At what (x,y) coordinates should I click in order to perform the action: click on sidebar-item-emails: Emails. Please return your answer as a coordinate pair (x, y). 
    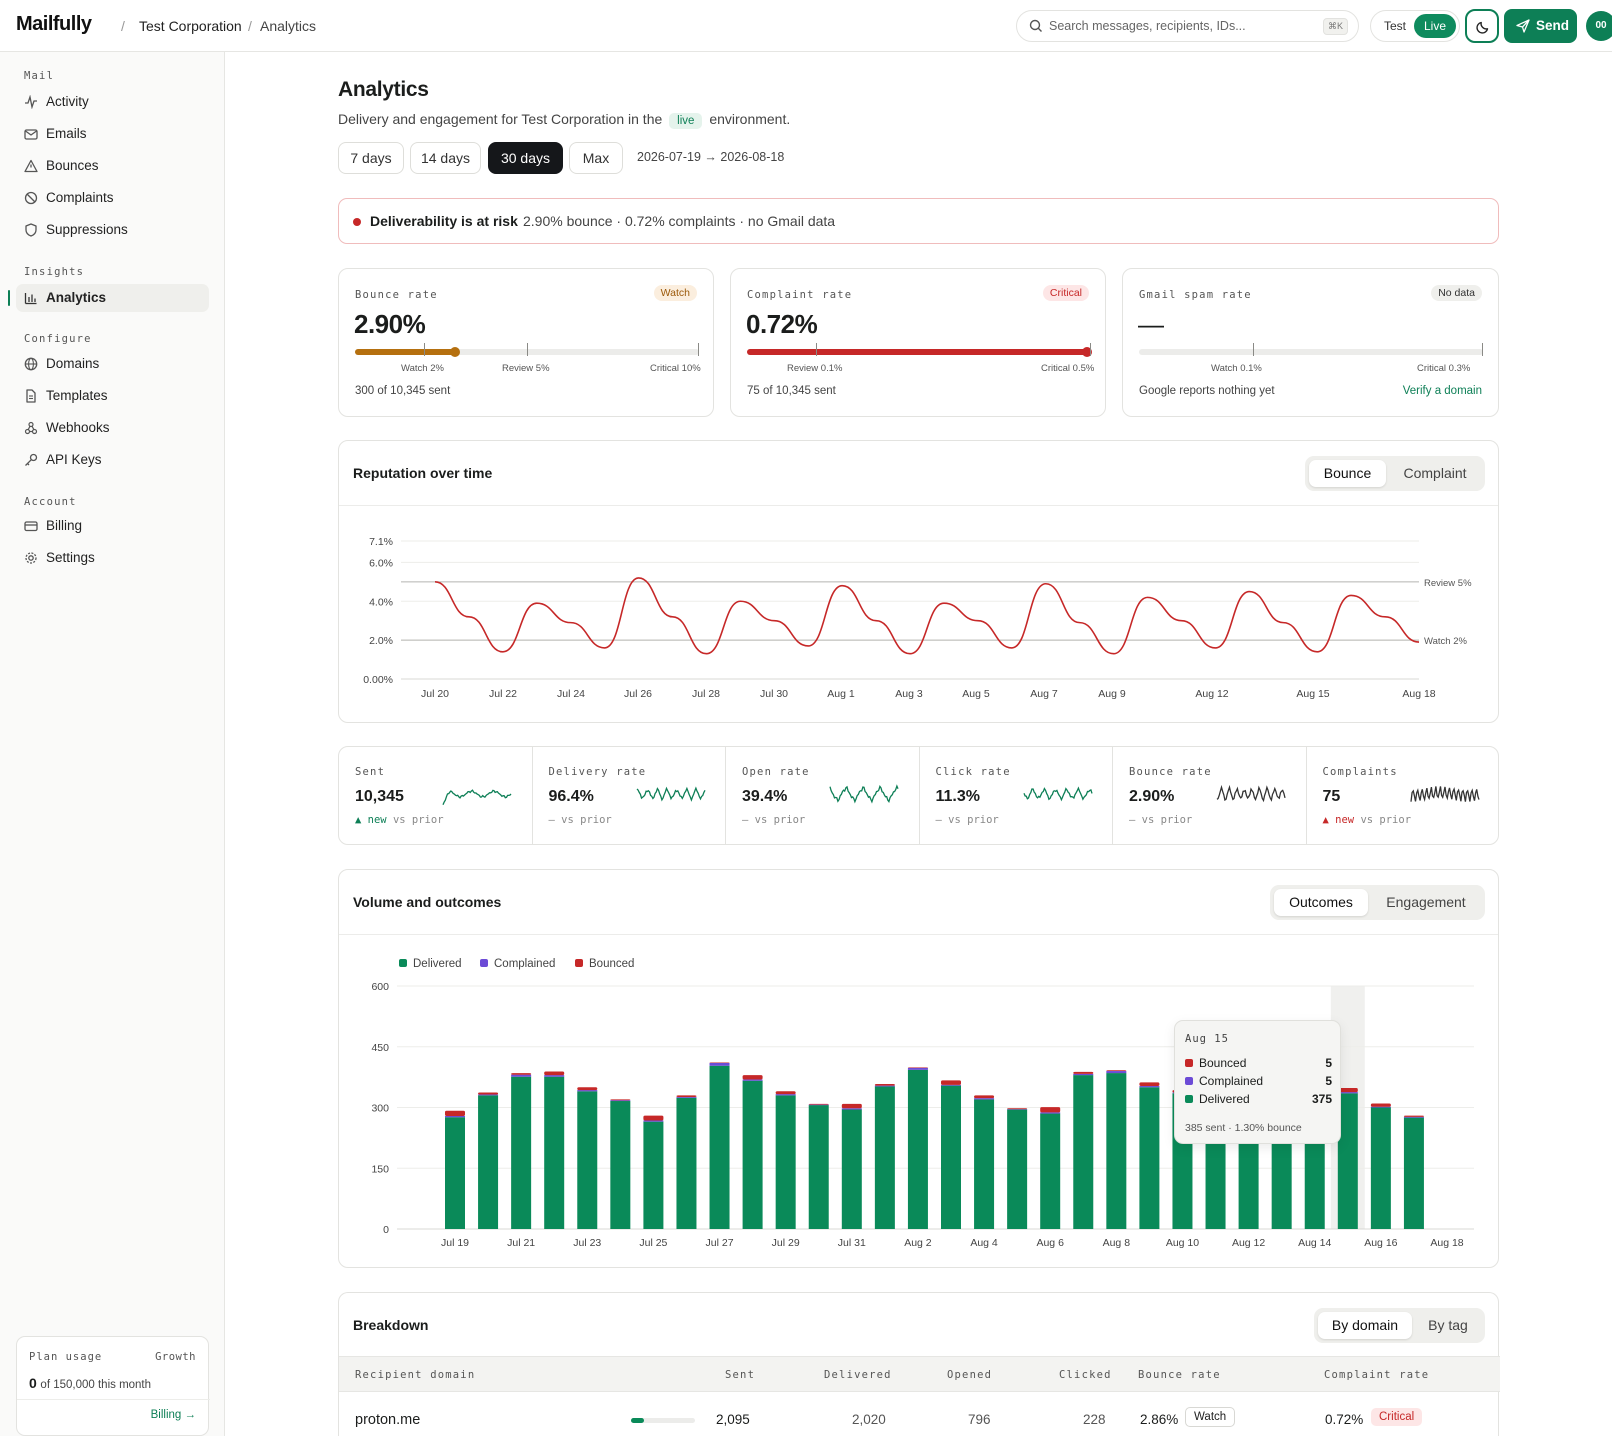
    Looking at the image, I should click on (112, 134).